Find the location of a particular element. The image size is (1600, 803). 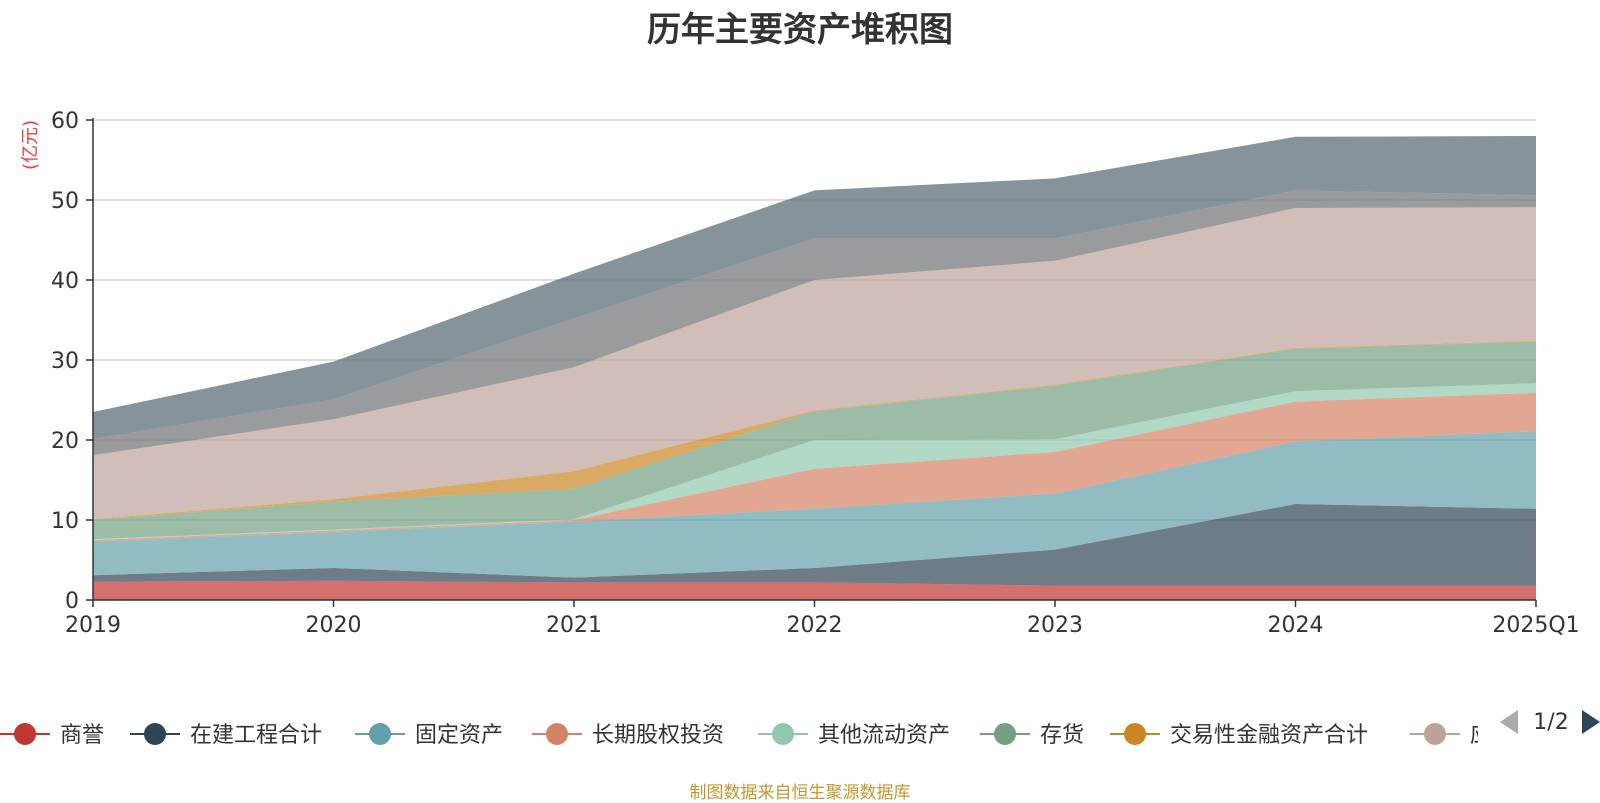

legend-item-4: 其他流动资产 is located at coordinates (854, 735).